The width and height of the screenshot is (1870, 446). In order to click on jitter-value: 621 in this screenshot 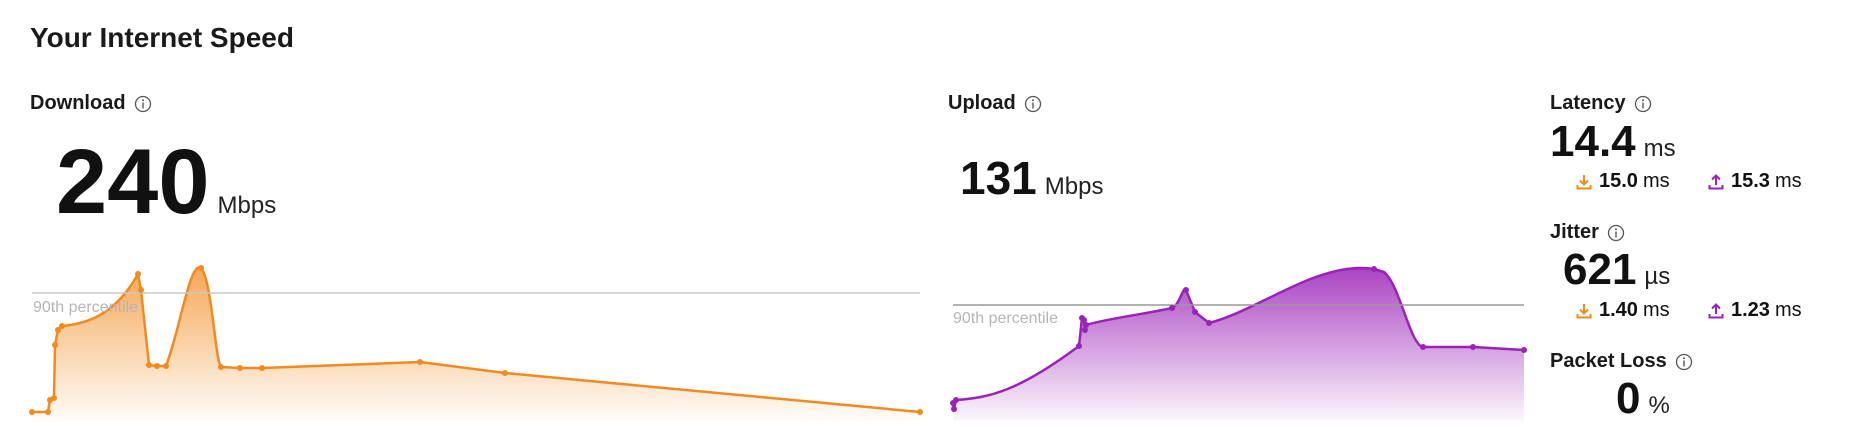, I will do `click(1600, 269)`.